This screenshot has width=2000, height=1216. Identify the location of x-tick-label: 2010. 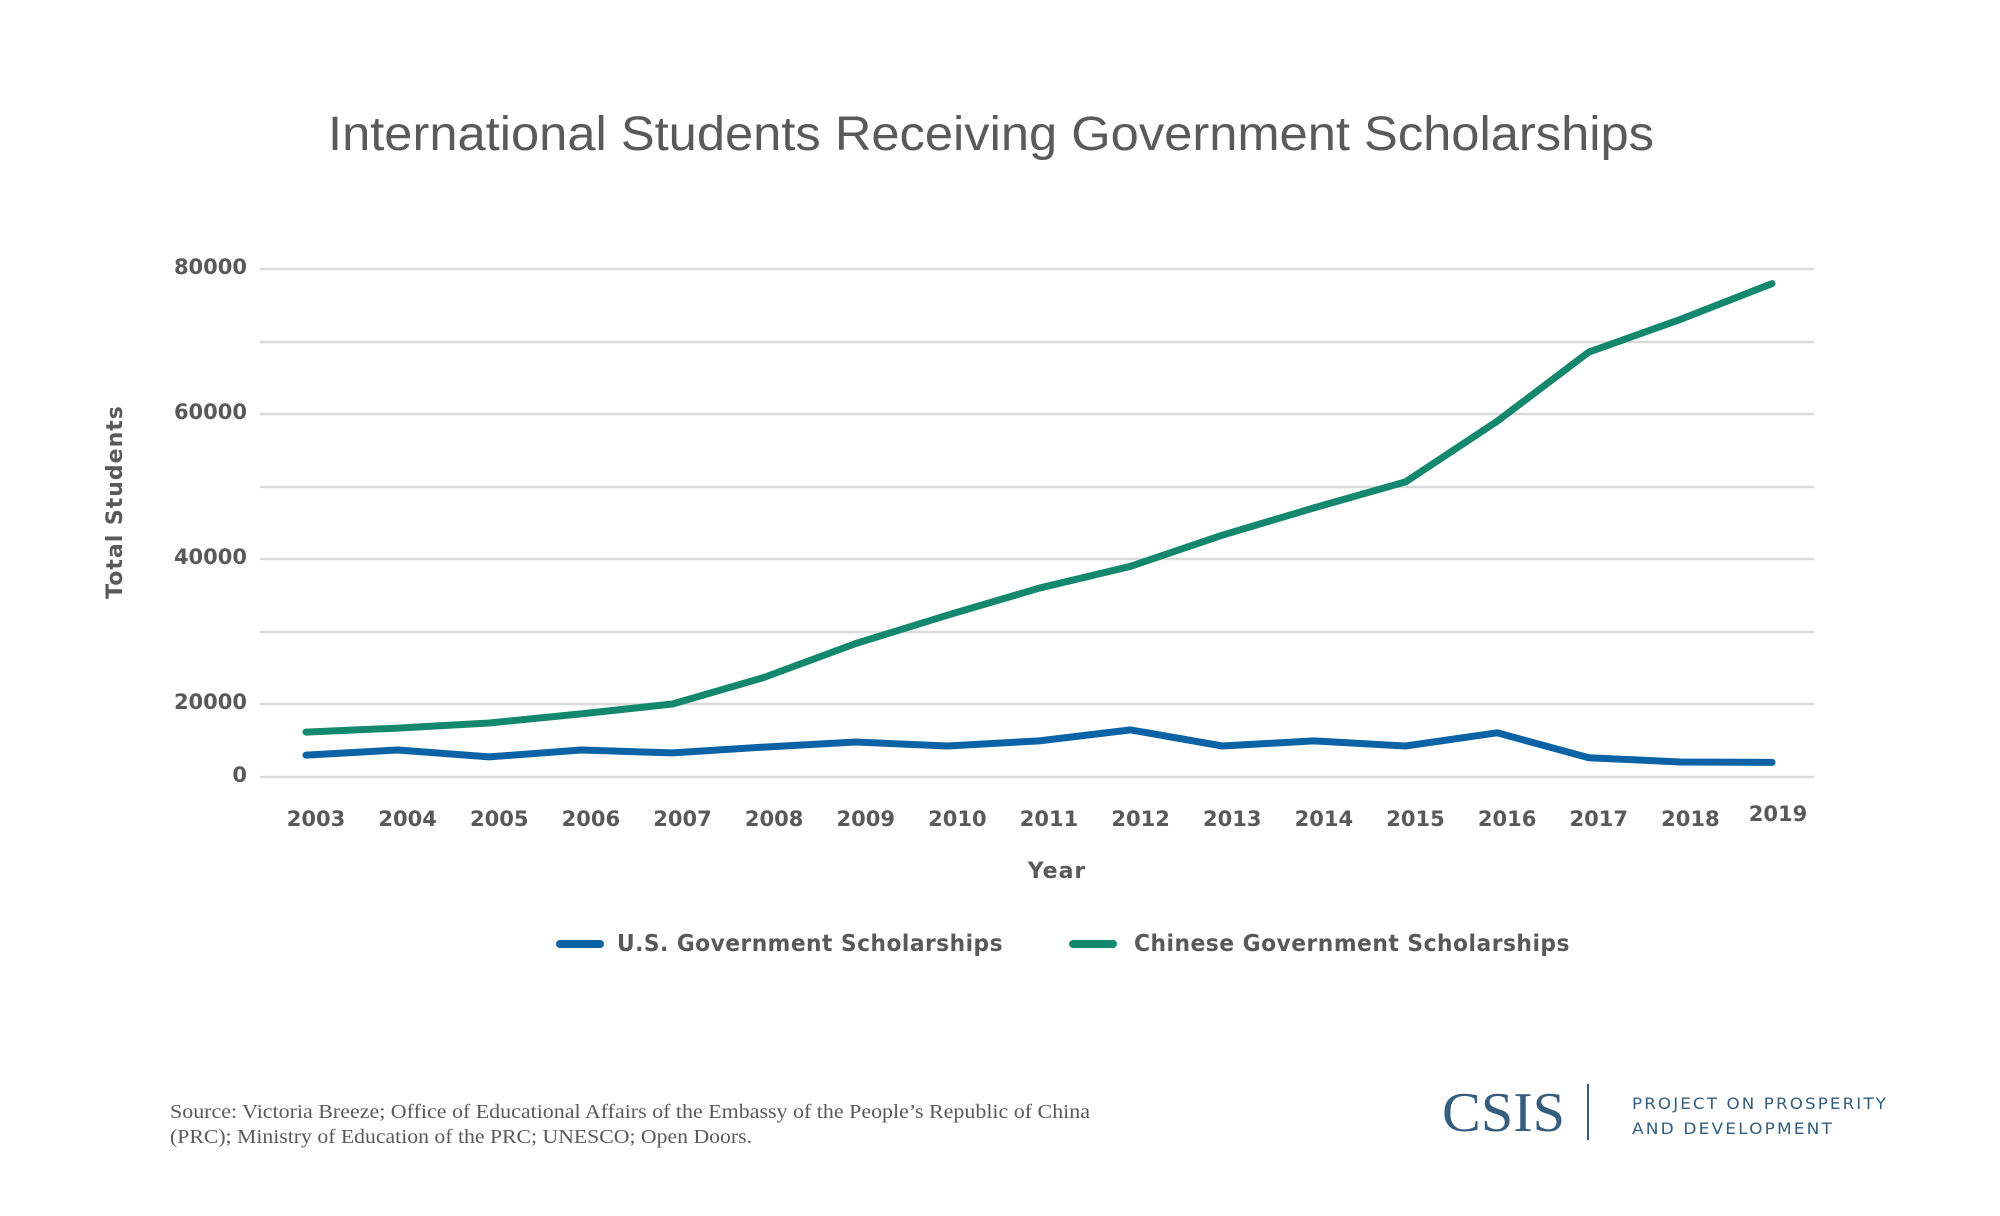
(957, 819).